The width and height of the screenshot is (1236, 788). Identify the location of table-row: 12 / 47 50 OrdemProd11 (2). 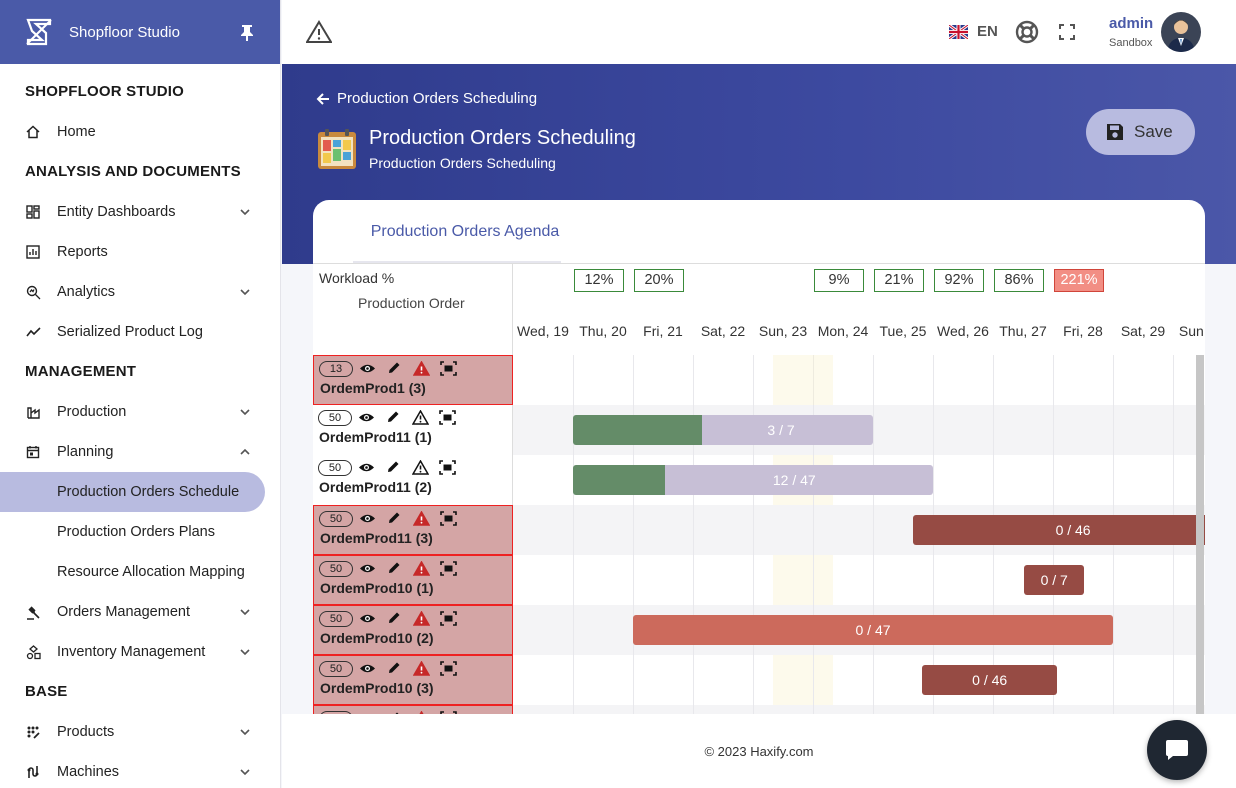
(759, 480).